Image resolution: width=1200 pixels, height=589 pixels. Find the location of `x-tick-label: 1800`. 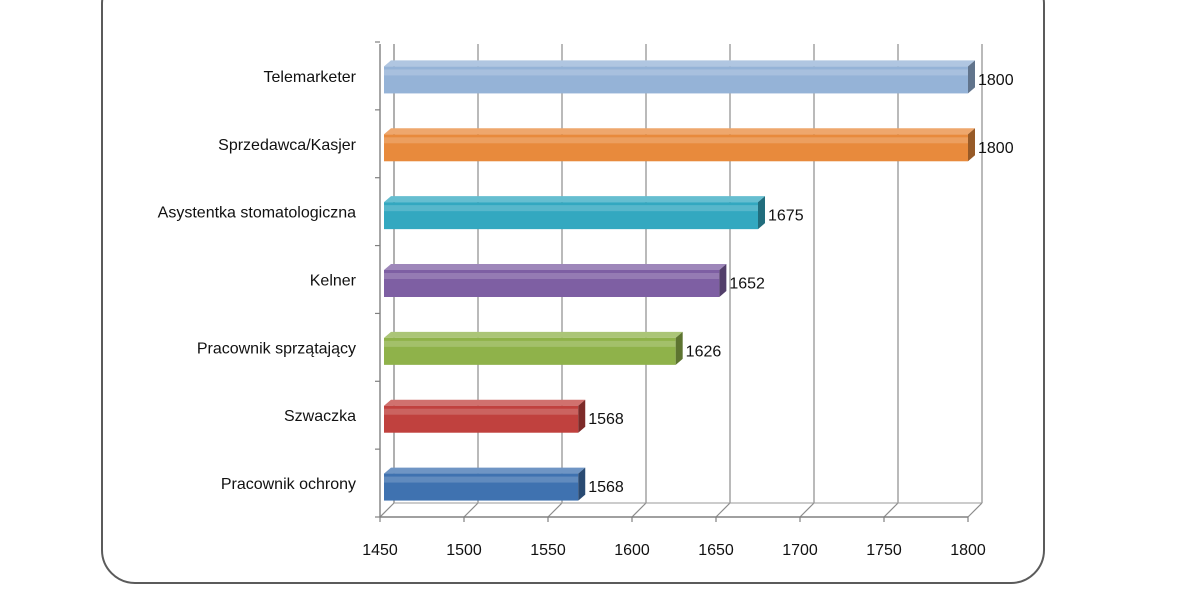

x-tick-label: 1800 is located at coordinates (968, 550).